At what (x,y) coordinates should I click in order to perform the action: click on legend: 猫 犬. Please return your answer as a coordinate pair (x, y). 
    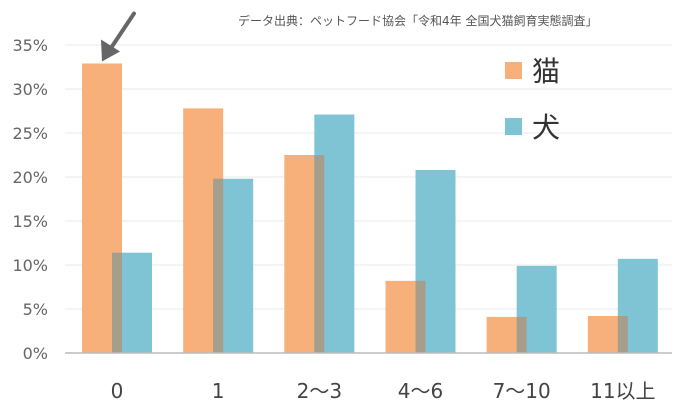
    Looking at the image, I should click on (550, 108).